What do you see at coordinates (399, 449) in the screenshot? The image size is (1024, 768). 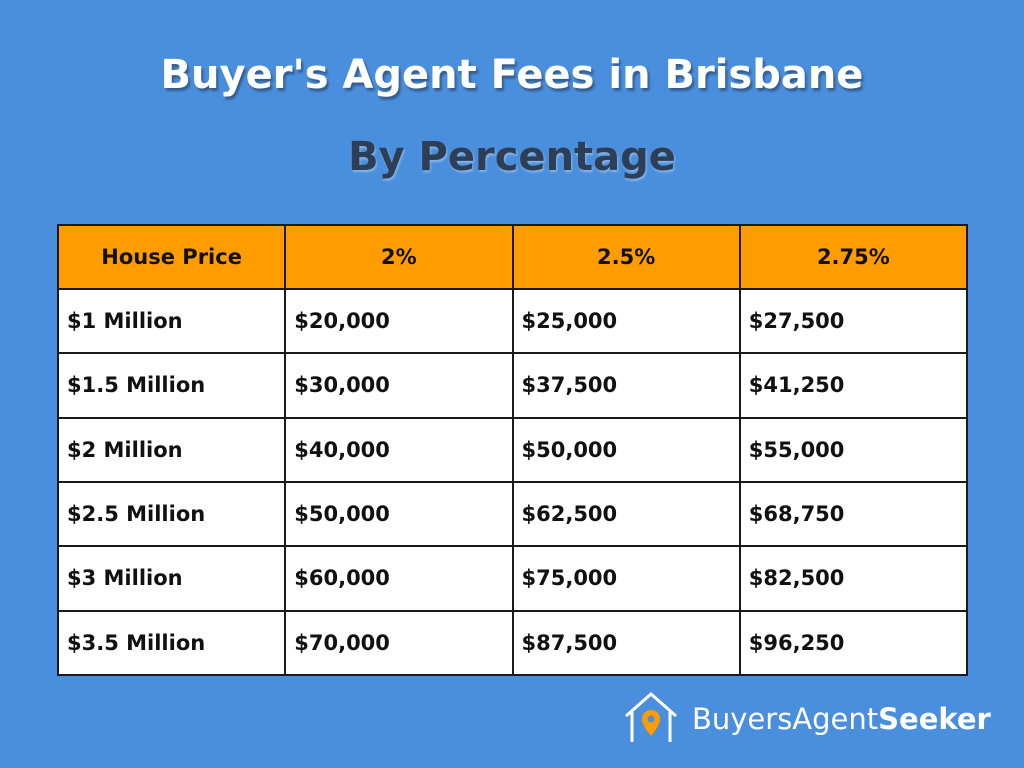 I see `table-cell: $40,000` at bounding box center [399, 449].